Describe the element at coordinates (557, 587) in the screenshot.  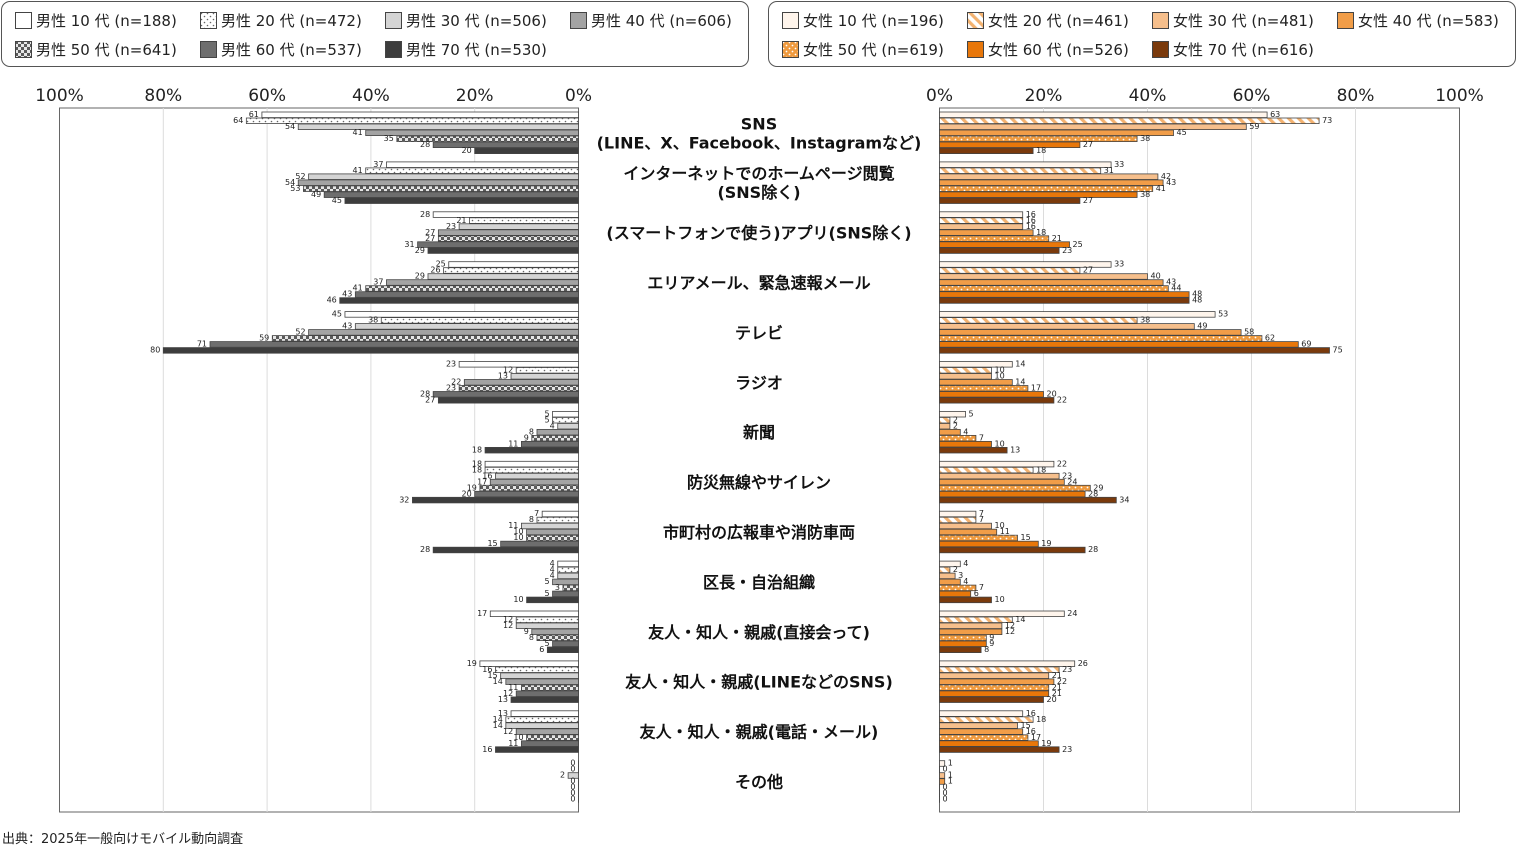
I see `male-value-label: 3` at that location.